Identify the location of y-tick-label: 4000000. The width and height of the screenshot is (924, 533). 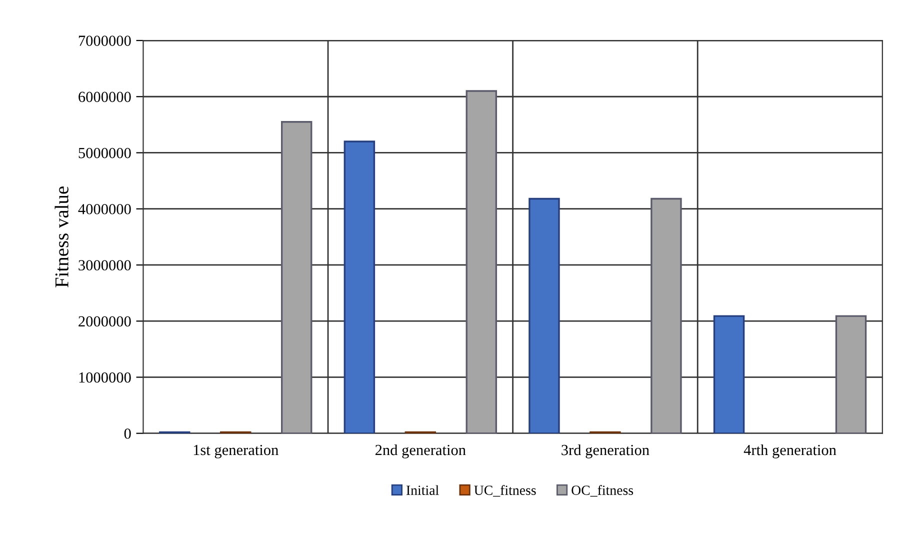
(104, 209).